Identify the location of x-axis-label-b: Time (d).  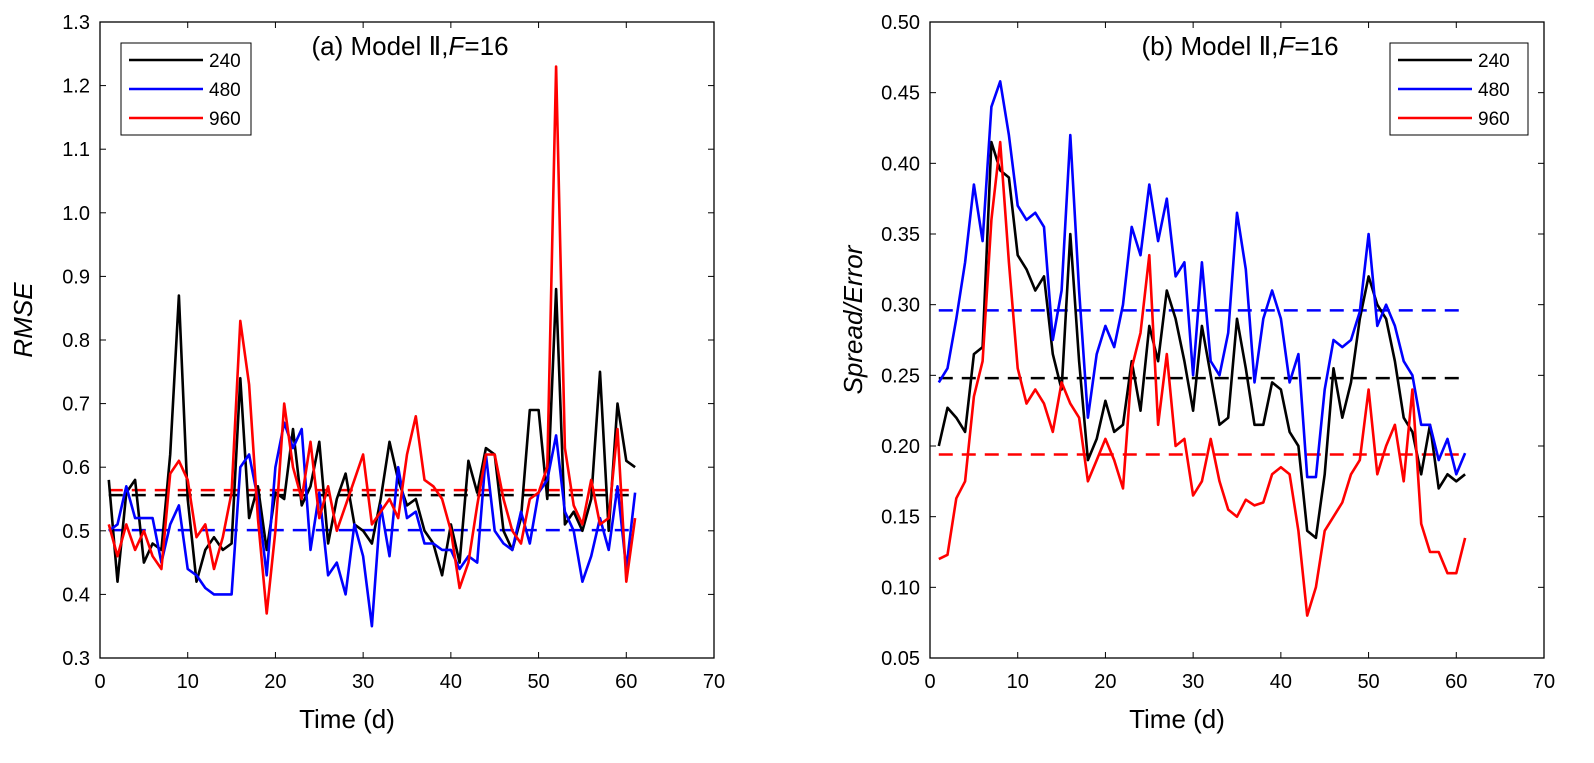
(1177, 719).